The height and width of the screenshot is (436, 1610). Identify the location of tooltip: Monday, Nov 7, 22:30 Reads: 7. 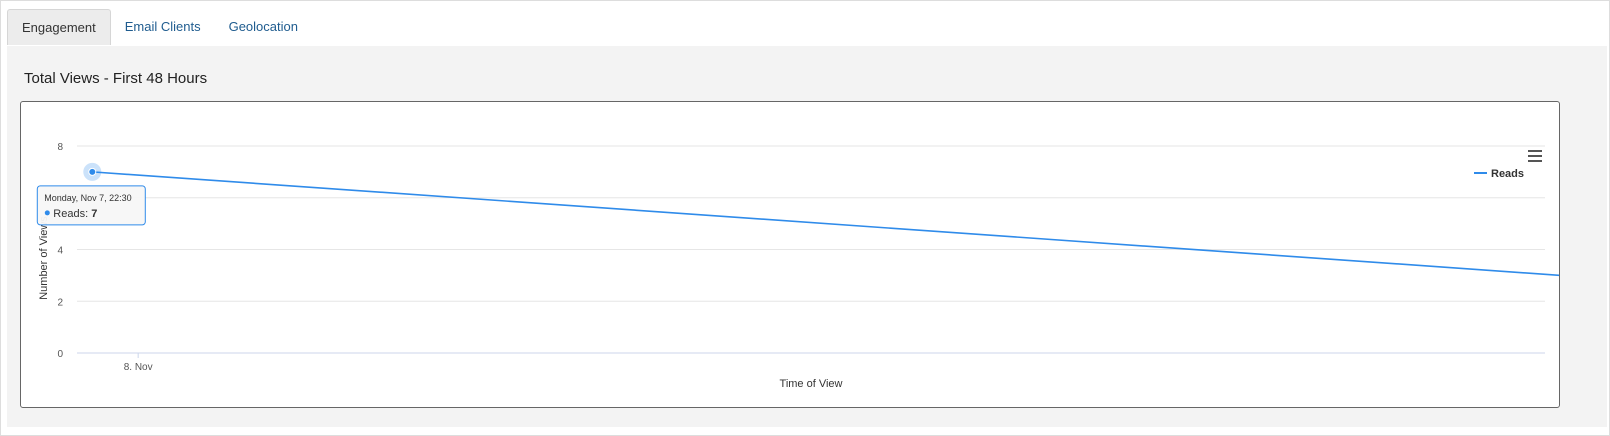
(91, 205).